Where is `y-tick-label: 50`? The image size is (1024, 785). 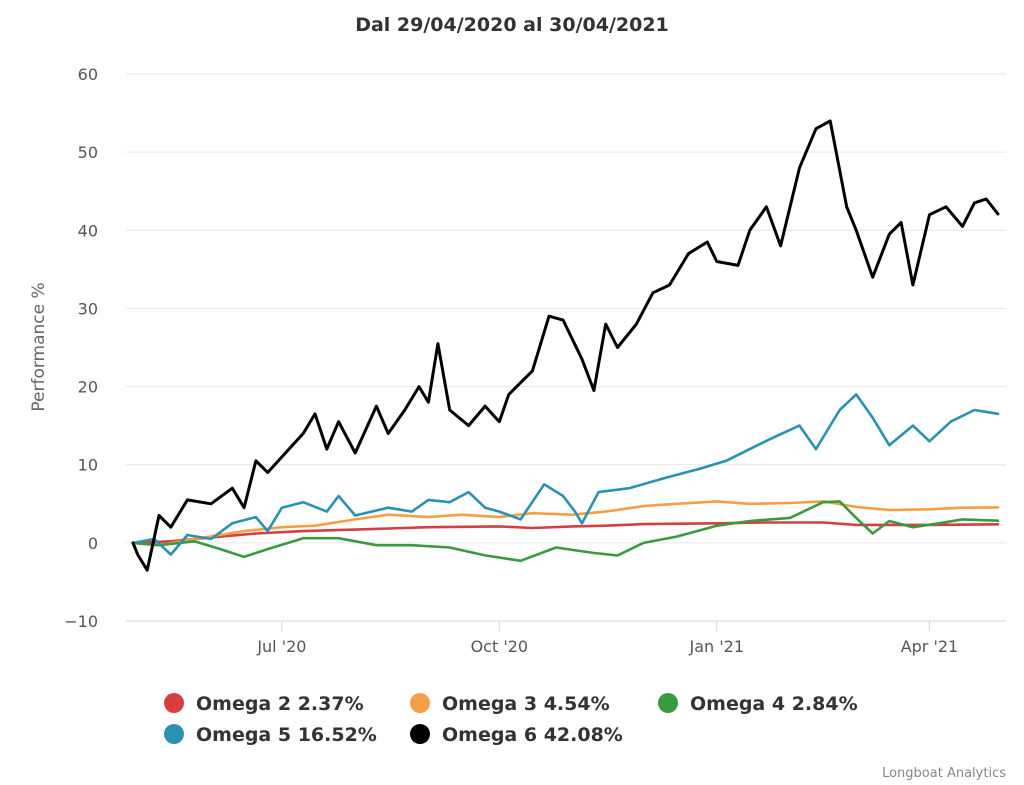
y-tick-label: 50 is located at coordinates (88, 152).